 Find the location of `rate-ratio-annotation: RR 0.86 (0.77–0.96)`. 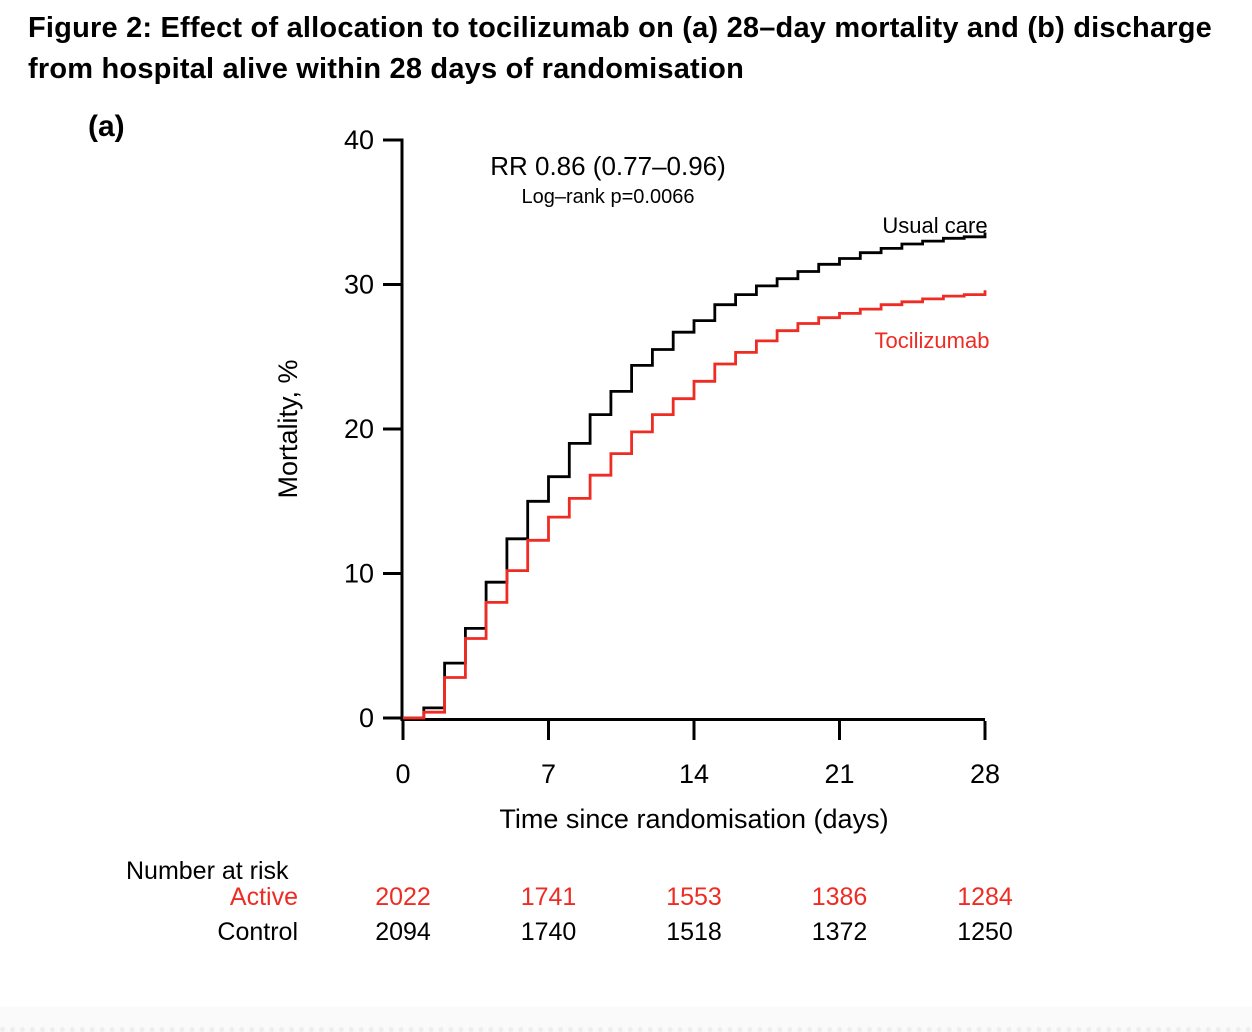

rate-ratio-annotation: RR 0.86 (0.77–0.96) is located at coordinates (608, 166).